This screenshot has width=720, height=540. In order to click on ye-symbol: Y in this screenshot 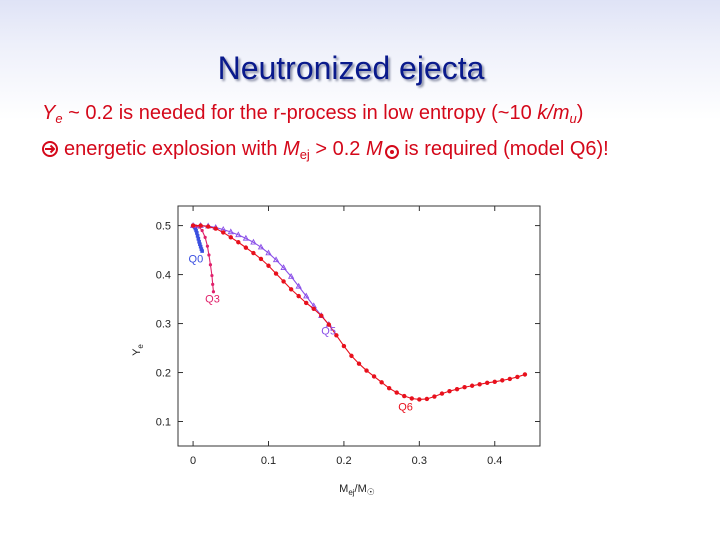, I will do `click(49, 113)`.